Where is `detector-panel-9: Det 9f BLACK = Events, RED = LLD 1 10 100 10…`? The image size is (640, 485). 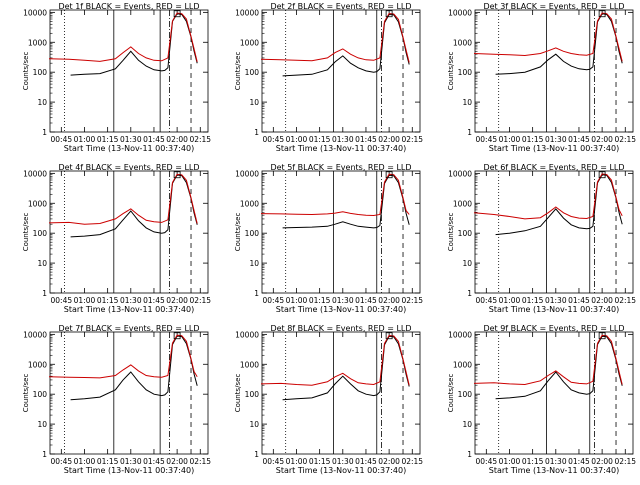
detector-panel-9: Det 9f BLACK = Events, RED = LLD 1 10 100 10… is located at coordinates (541, 399).